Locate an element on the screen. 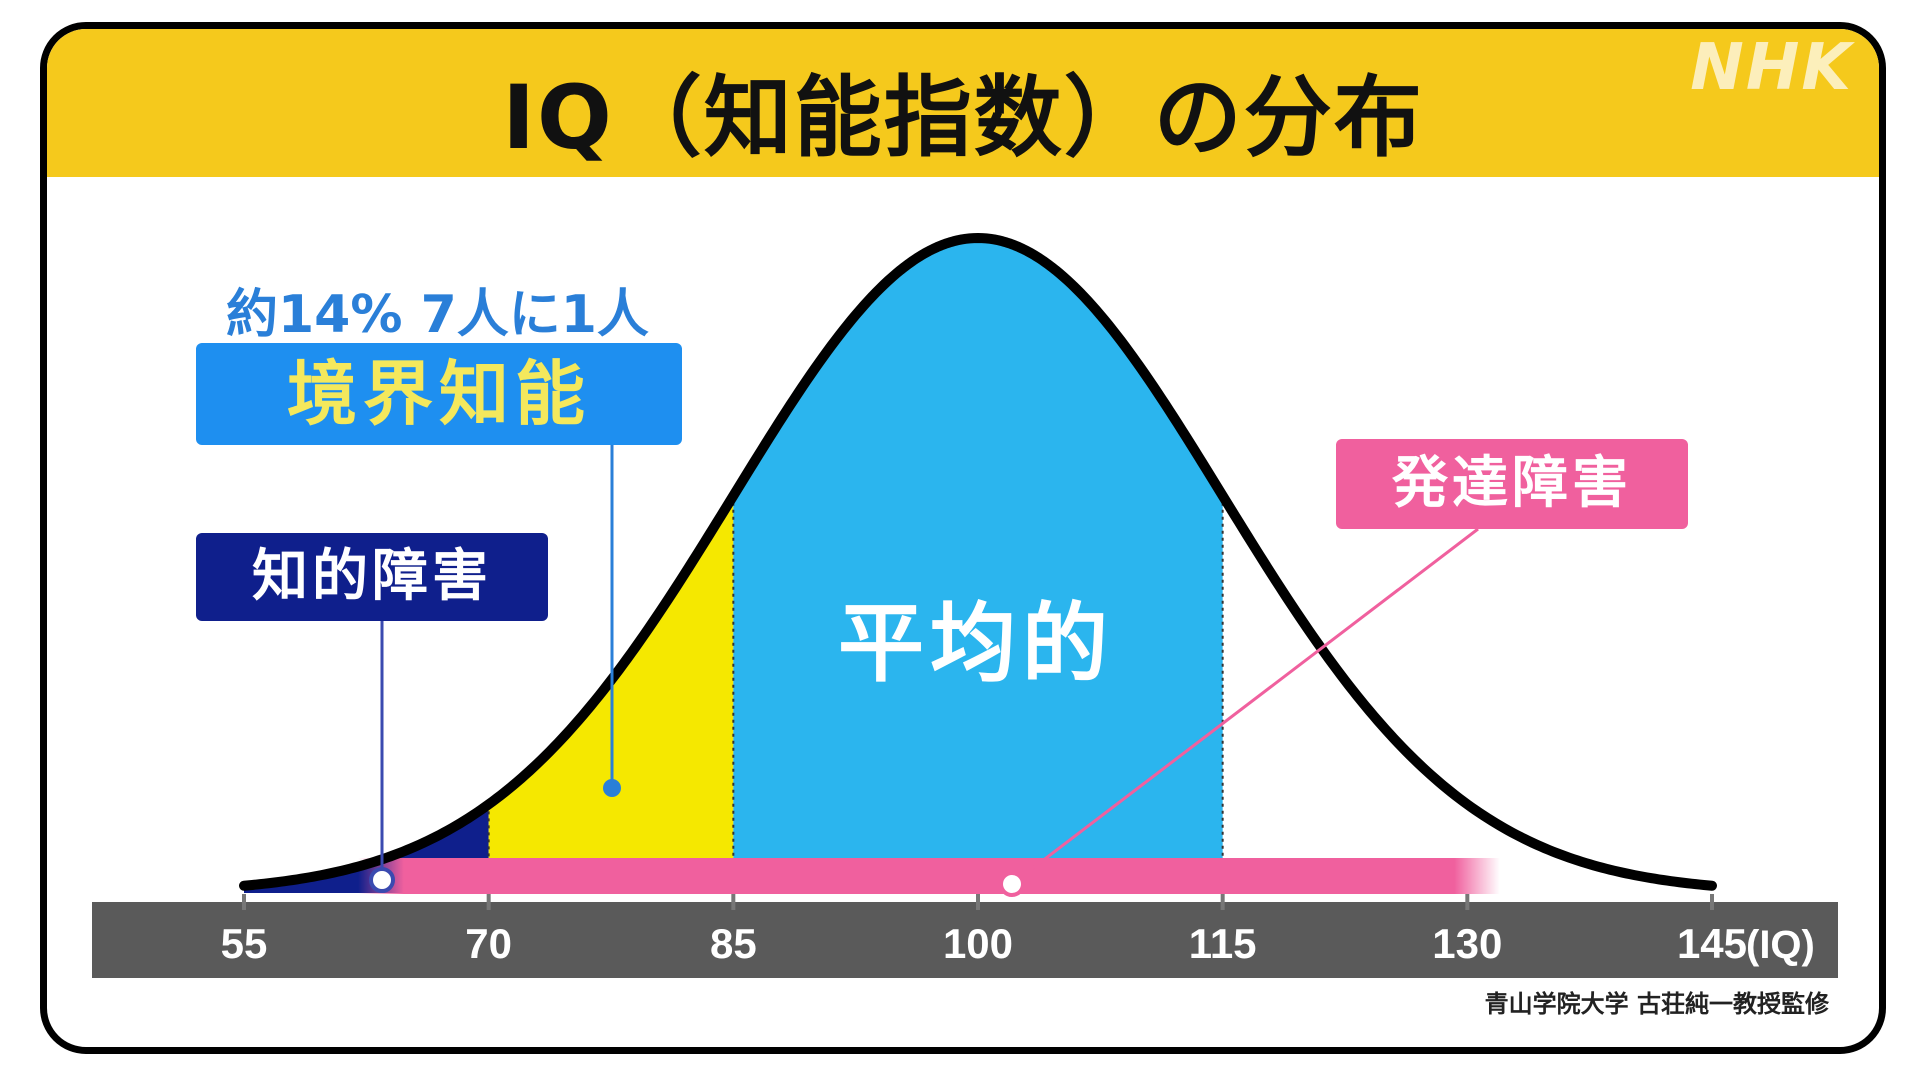 The height and width of the screenshot is (1080, 1920). developmental-disorder-label: 発達障害 is located at coordinates (1512, 484).